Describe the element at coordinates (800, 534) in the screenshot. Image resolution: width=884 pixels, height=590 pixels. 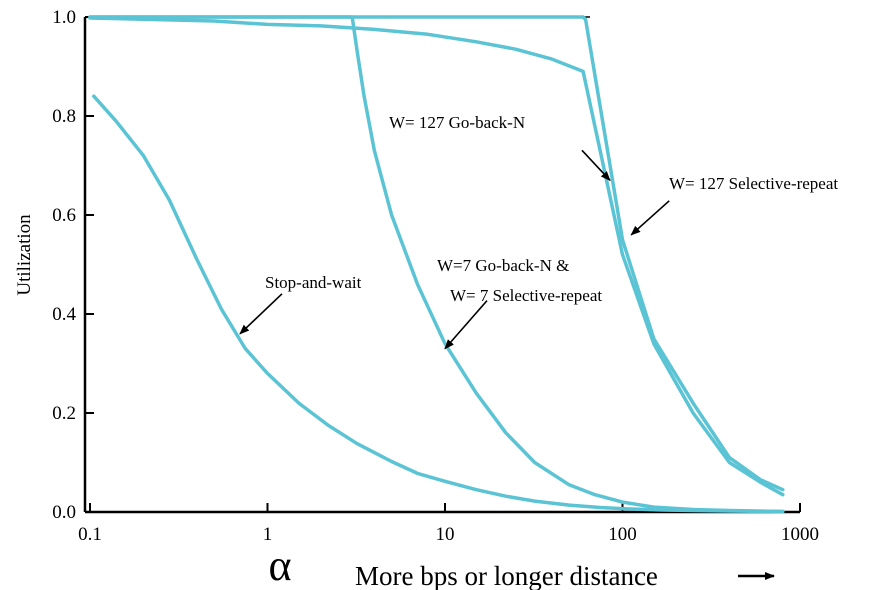
I see `x-tick-label: 1000` at that location.